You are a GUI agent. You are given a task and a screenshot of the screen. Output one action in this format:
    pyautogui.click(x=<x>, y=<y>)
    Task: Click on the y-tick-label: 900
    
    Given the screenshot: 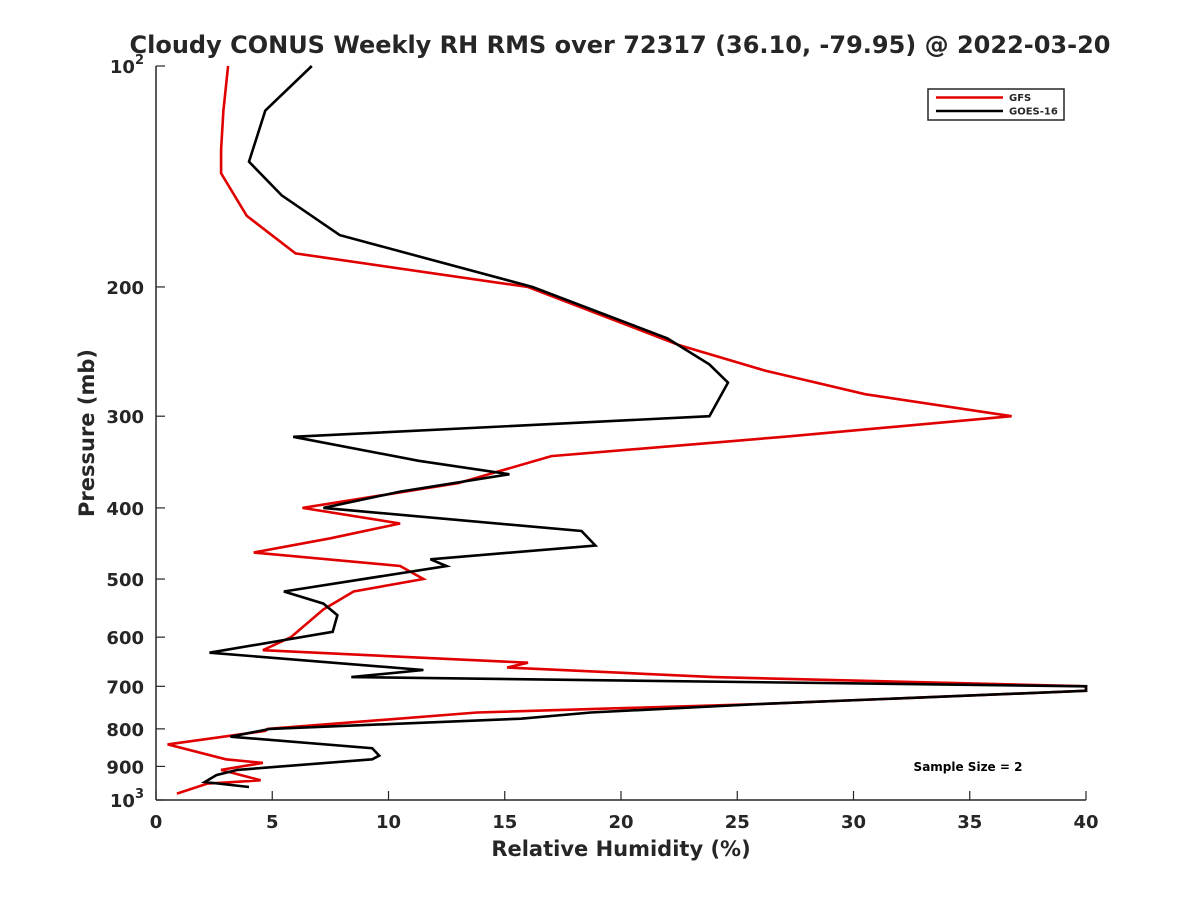 What is the action you would take?
    pyautogui.click(x=125, y=767)
    